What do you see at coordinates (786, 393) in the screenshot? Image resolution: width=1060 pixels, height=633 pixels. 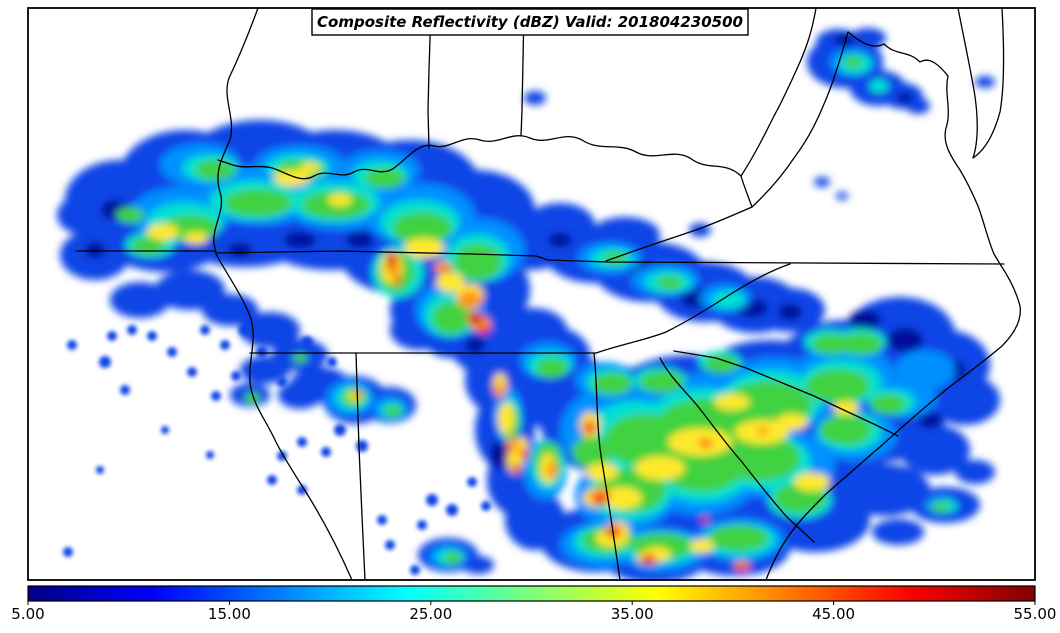 I see `nc-sc-border` at bounding box center [786, 393].